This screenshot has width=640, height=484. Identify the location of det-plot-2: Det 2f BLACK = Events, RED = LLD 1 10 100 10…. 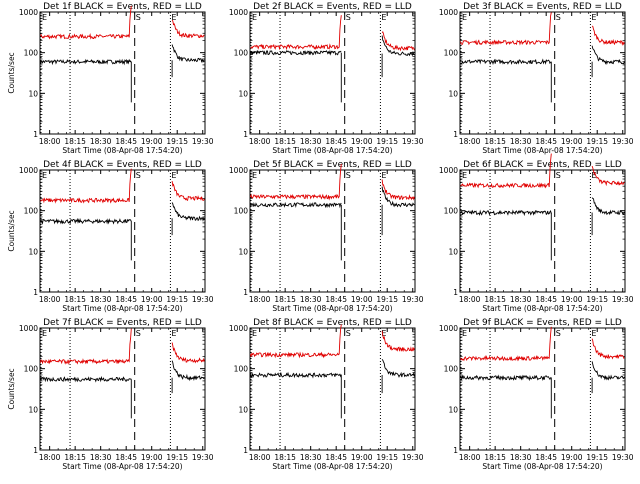
(326, 78).